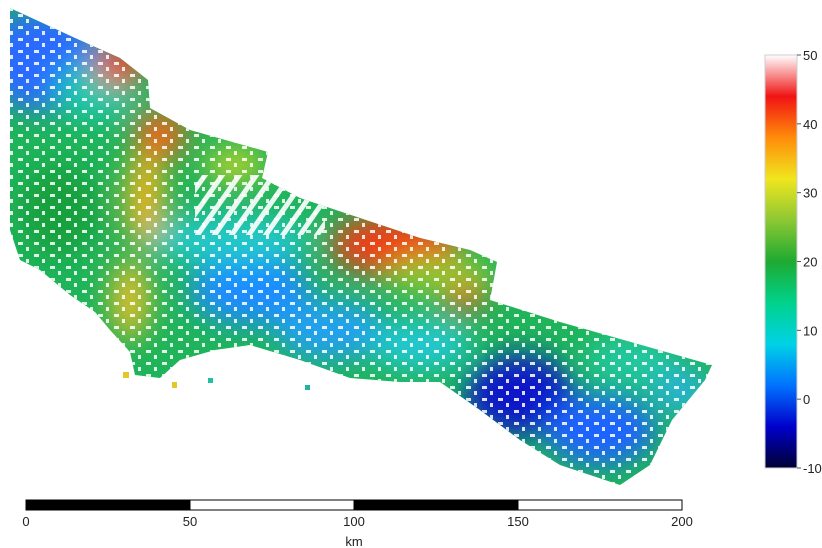  What do you see at coordinates (190, 521) in the screenshot?
I see `scale-tick-label: 50` at bounding box center [190, 521].